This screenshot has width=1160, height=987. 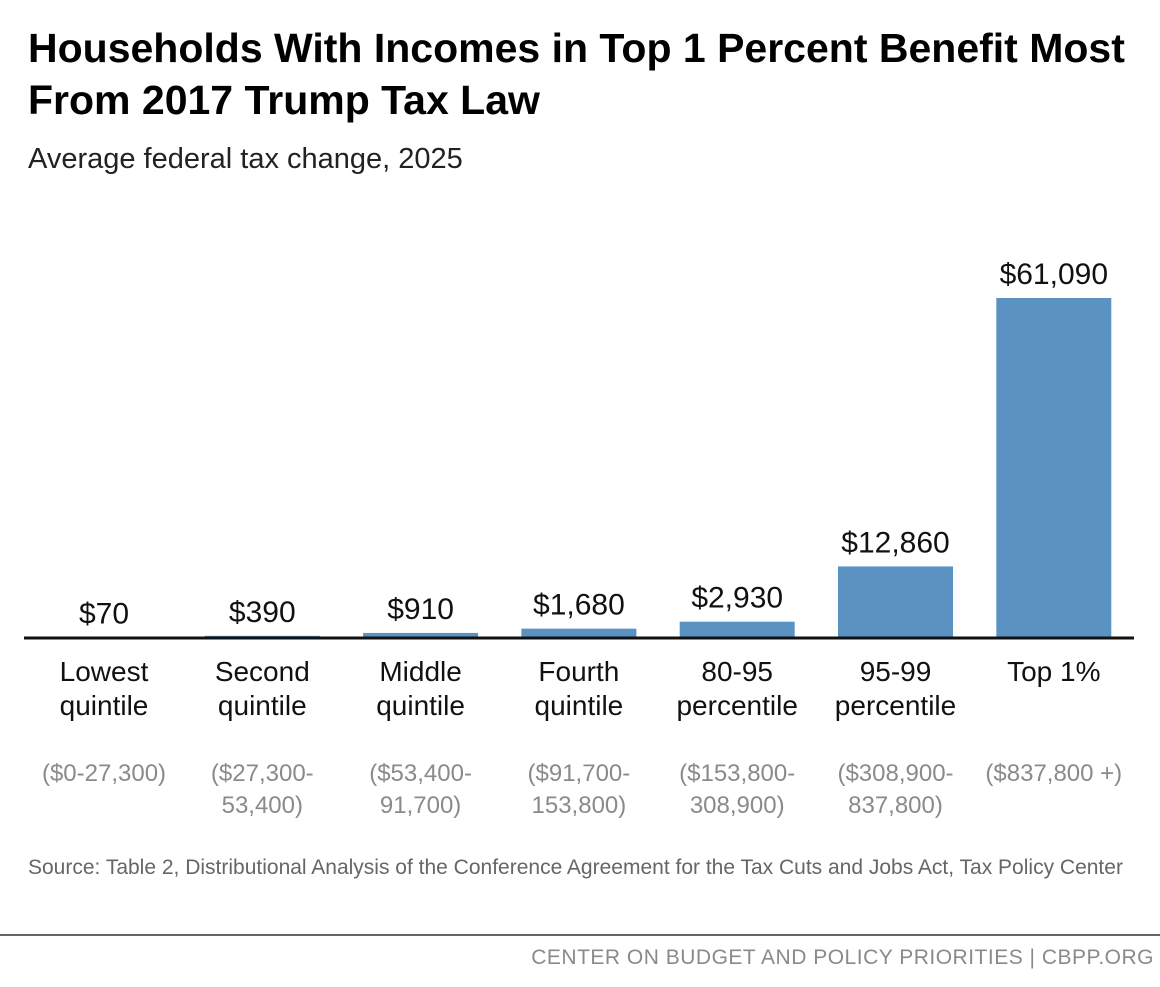 What do you see at coordinates (580, 935) in the screenshot?
I see `divider` at bounding box center [580, 935].